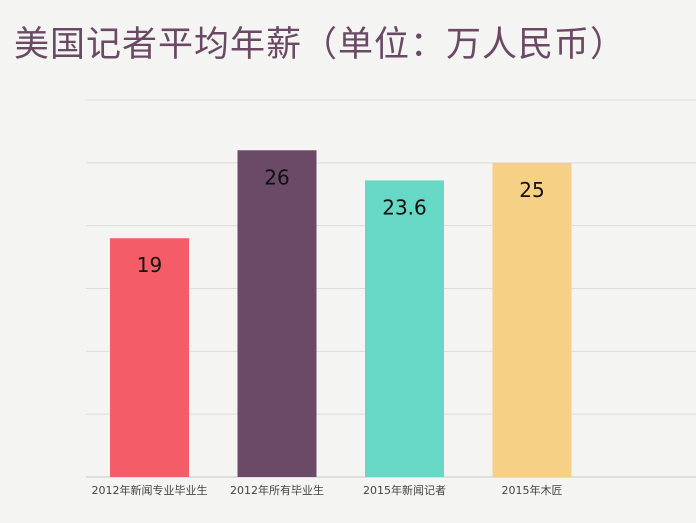 The width and height of the screenshot is (696, 523). What do you see at coordinates (531, 190) in the screenshot?
I see `data-label: 25` at bounding box center [531, 190].